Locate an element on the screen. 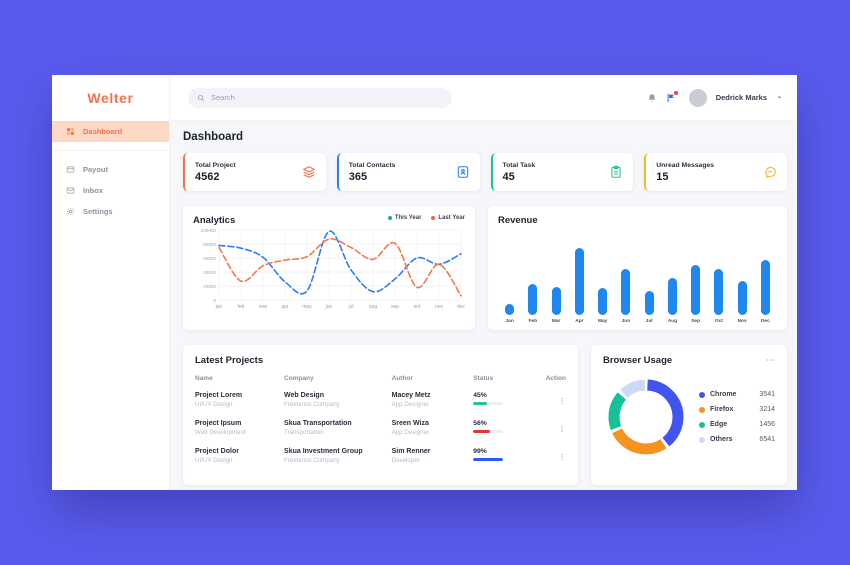  stat-value: 365 is located at coordinates (358, 176).